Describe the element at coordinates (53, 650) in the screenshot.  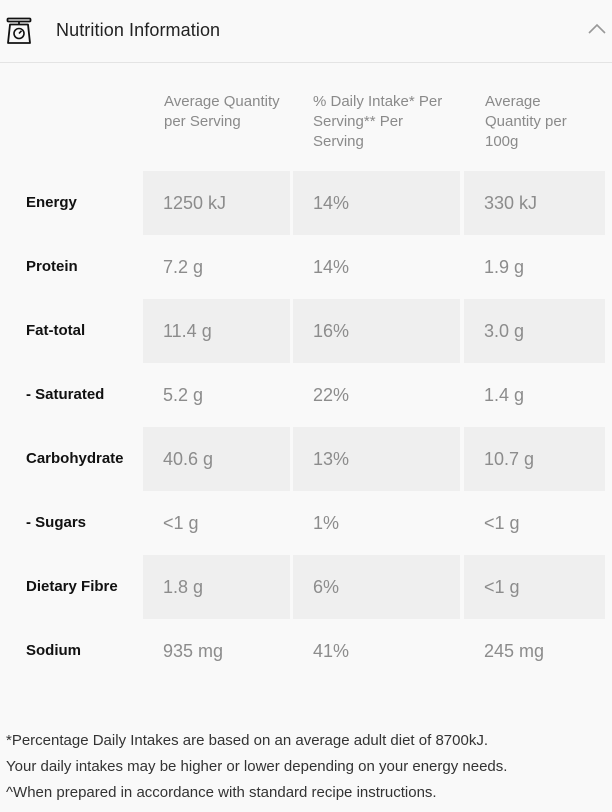
I see `nutrient-label: Sodium` at that location.